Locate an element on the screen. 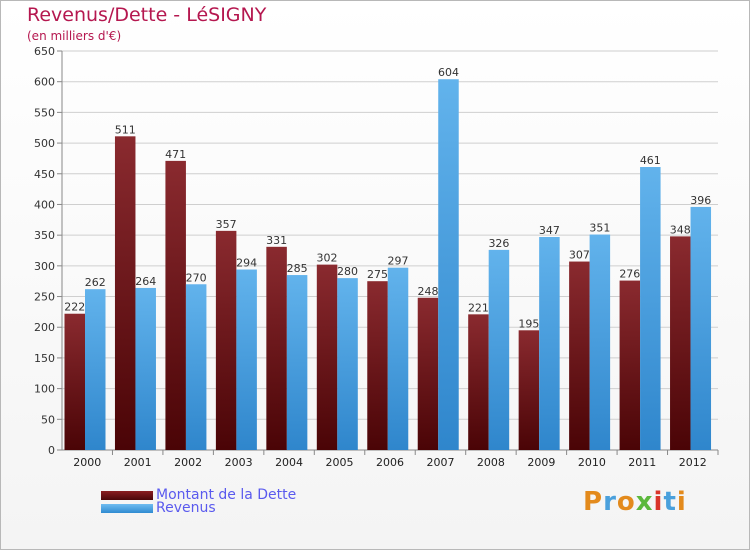  data-label: 307 is located at coordinates (579, 255).